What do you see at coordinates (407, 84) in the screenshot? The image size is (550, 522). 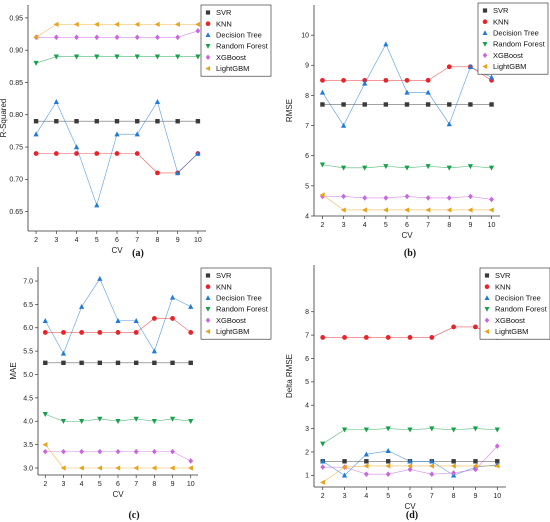 I see `series-decision-tree` at bounding box center [407, 84].